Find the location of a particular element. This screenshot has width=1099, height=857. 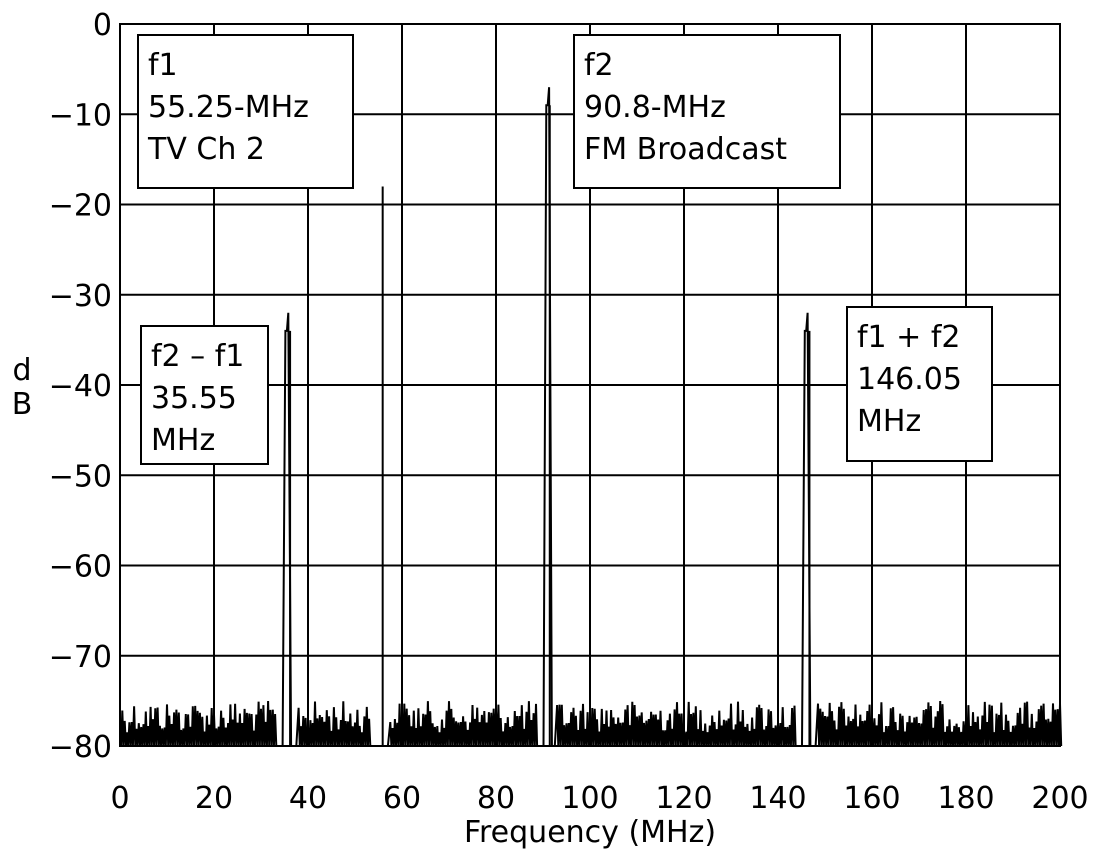

y-tick-label: 0 is located at coordinates (102, 25).